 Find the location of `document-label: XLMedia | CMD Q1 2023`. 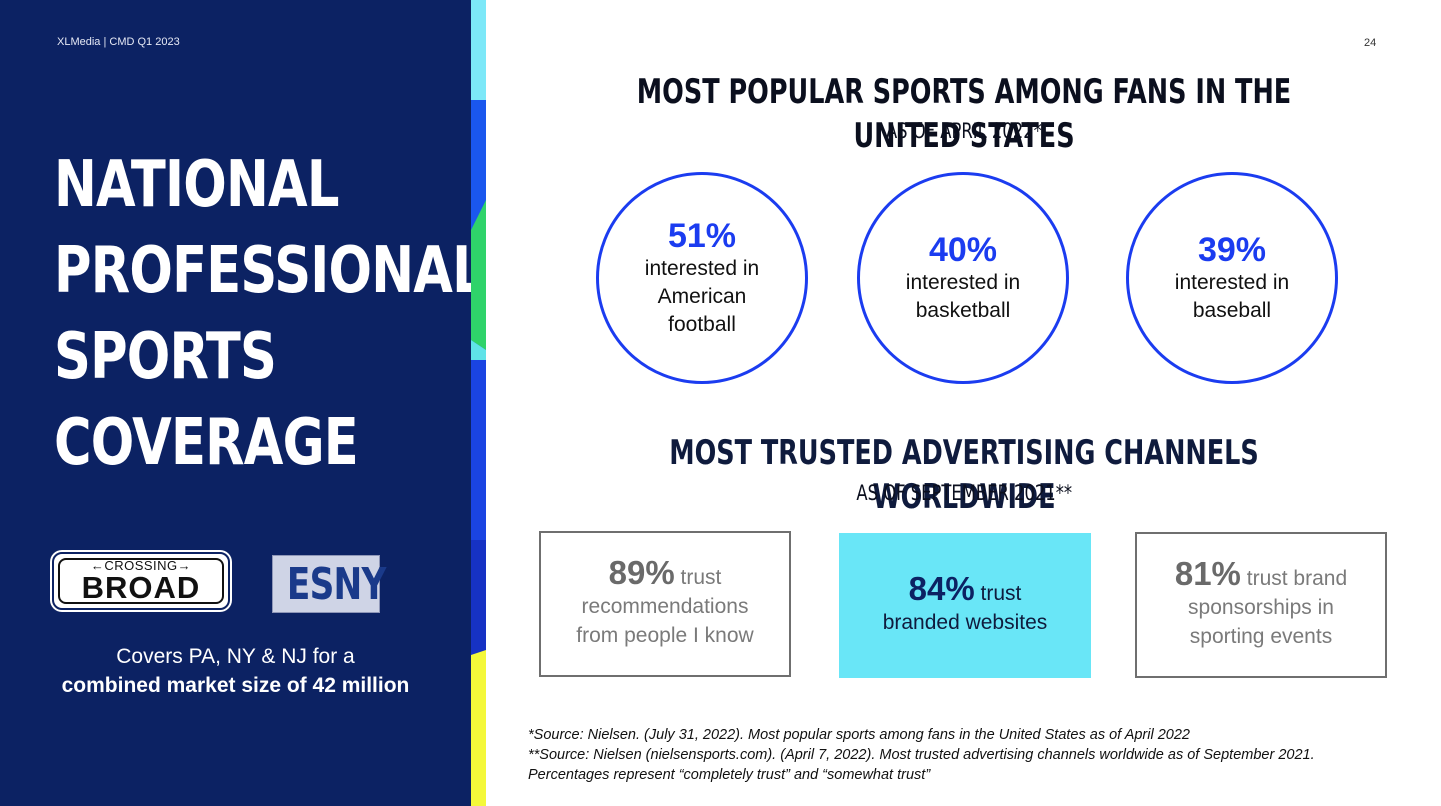

document-label: XLMedia | CMD Q1 2023 is located at coordinates (118, 42).